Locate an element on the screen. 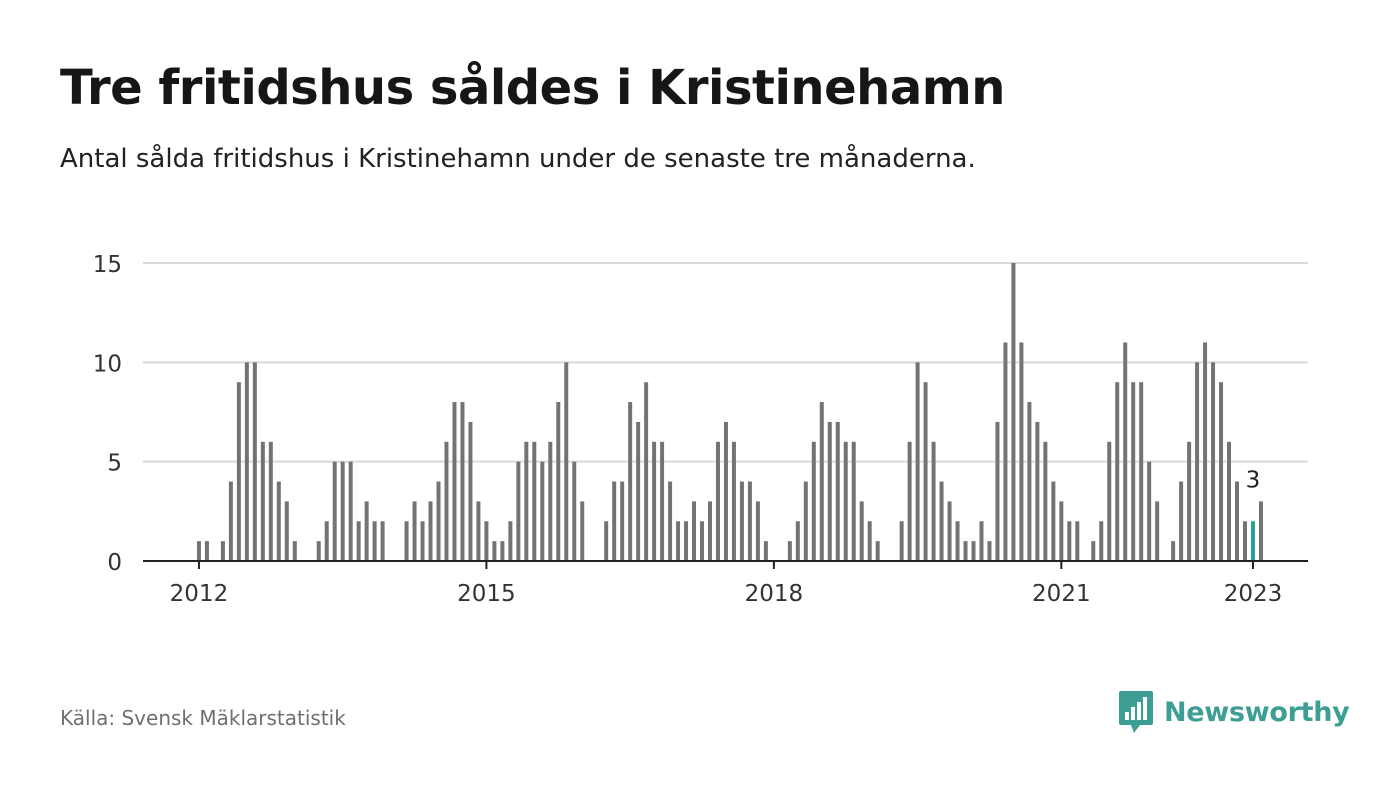 This screenshot has width=1400, height=794. y-tick-label: 0 is located at coordinates (114, 563).